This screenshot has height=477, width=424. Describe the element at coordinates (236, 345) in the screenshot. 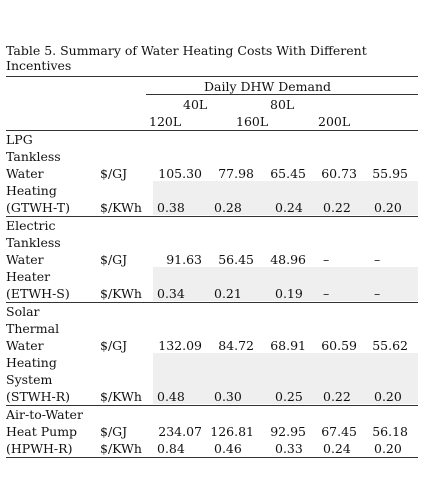

I see `value-cell: 84.72` at that location.